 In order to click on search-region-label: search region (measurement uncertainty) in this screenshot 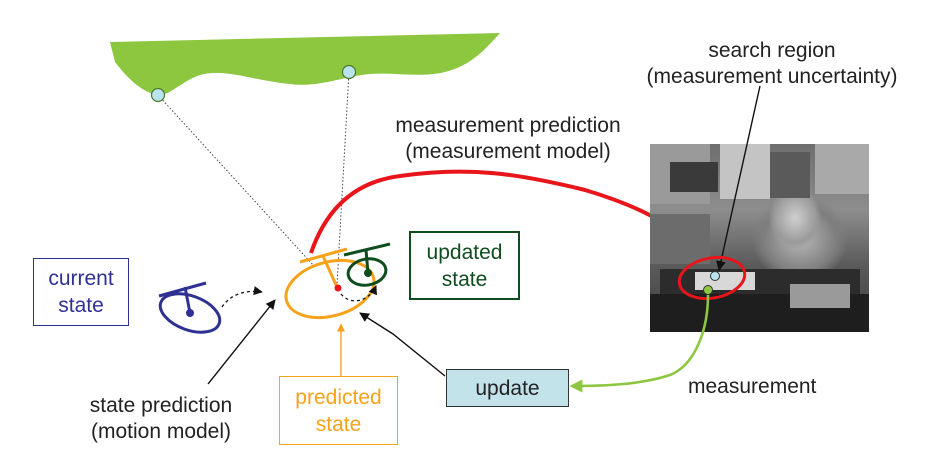, I will do `click(772, 64)`.